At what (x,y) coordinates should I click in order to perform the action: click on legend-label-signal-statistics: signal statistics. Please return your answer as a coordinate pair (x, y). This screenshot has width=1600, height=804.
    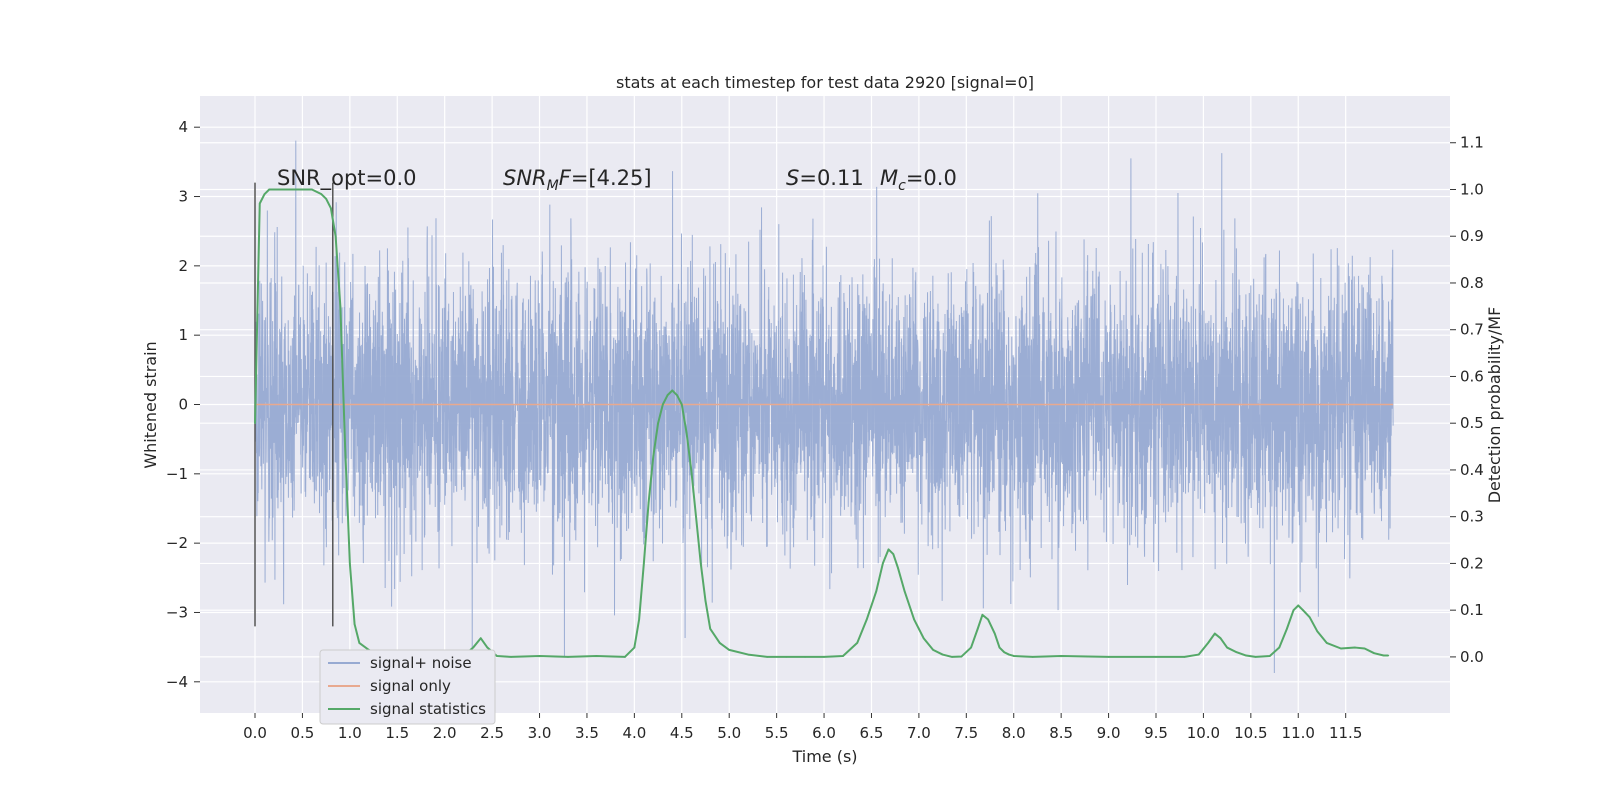
    Looking at the image, I should click on (428, 709).